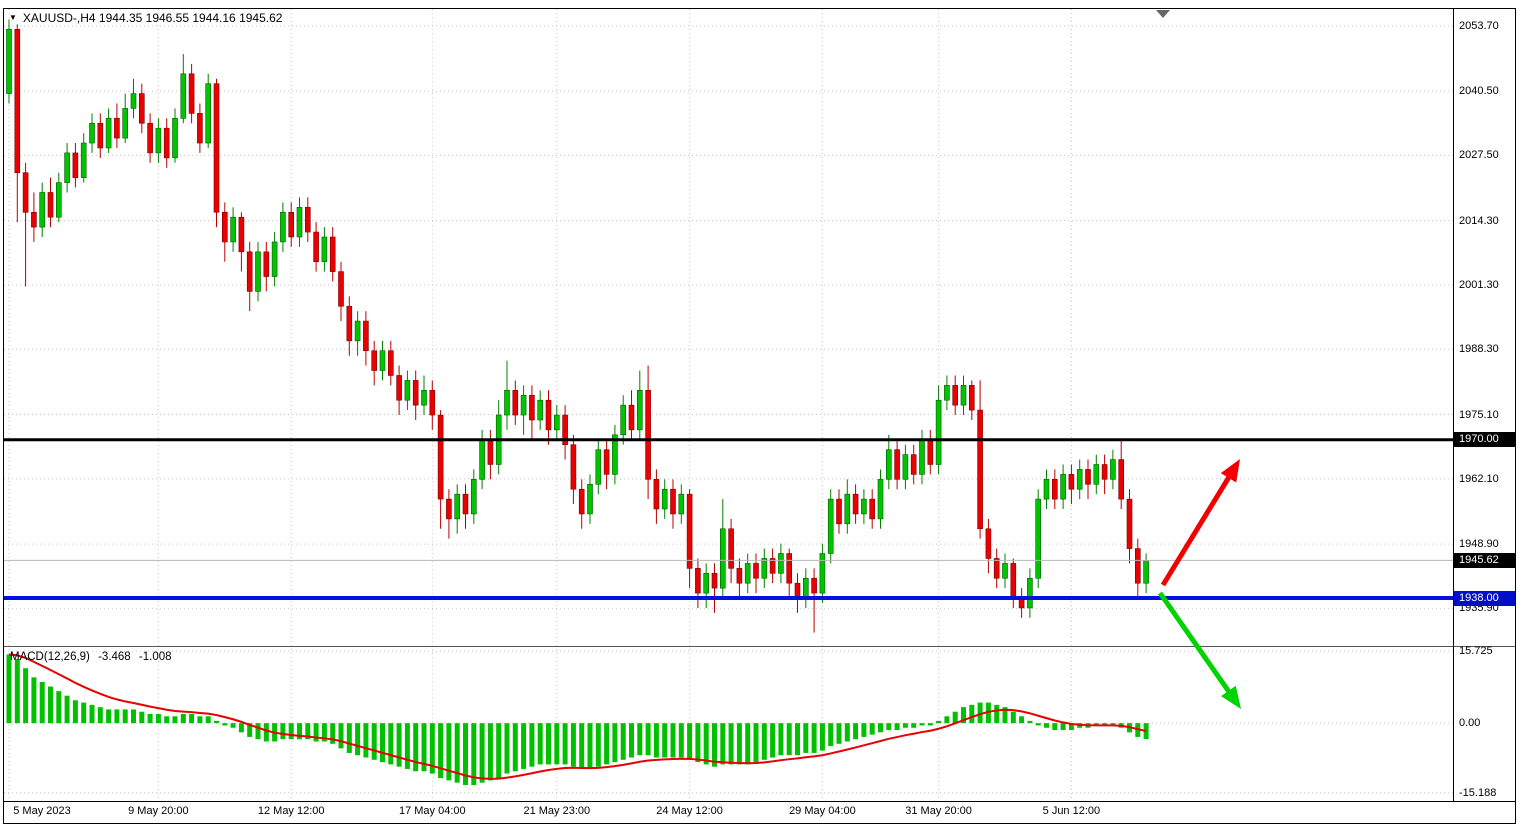 This screenshot has width=1517, height=825. I want to click on time-label: 5 May 2023, so click(42, 811).